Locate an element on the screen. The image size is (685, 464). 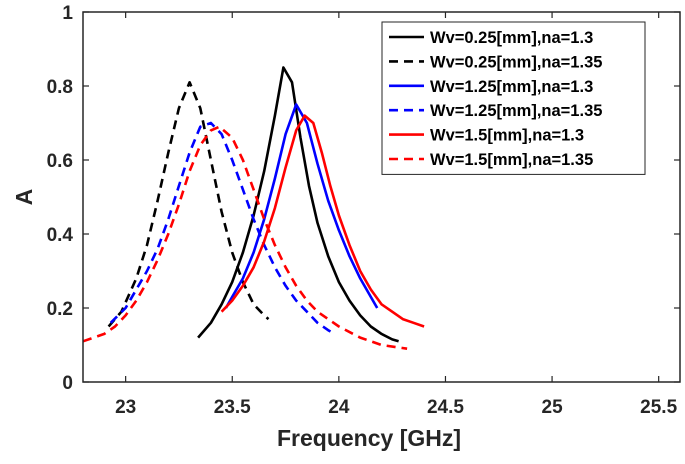
x-tick-label: 25.5 is located at coordinates (658, 407).